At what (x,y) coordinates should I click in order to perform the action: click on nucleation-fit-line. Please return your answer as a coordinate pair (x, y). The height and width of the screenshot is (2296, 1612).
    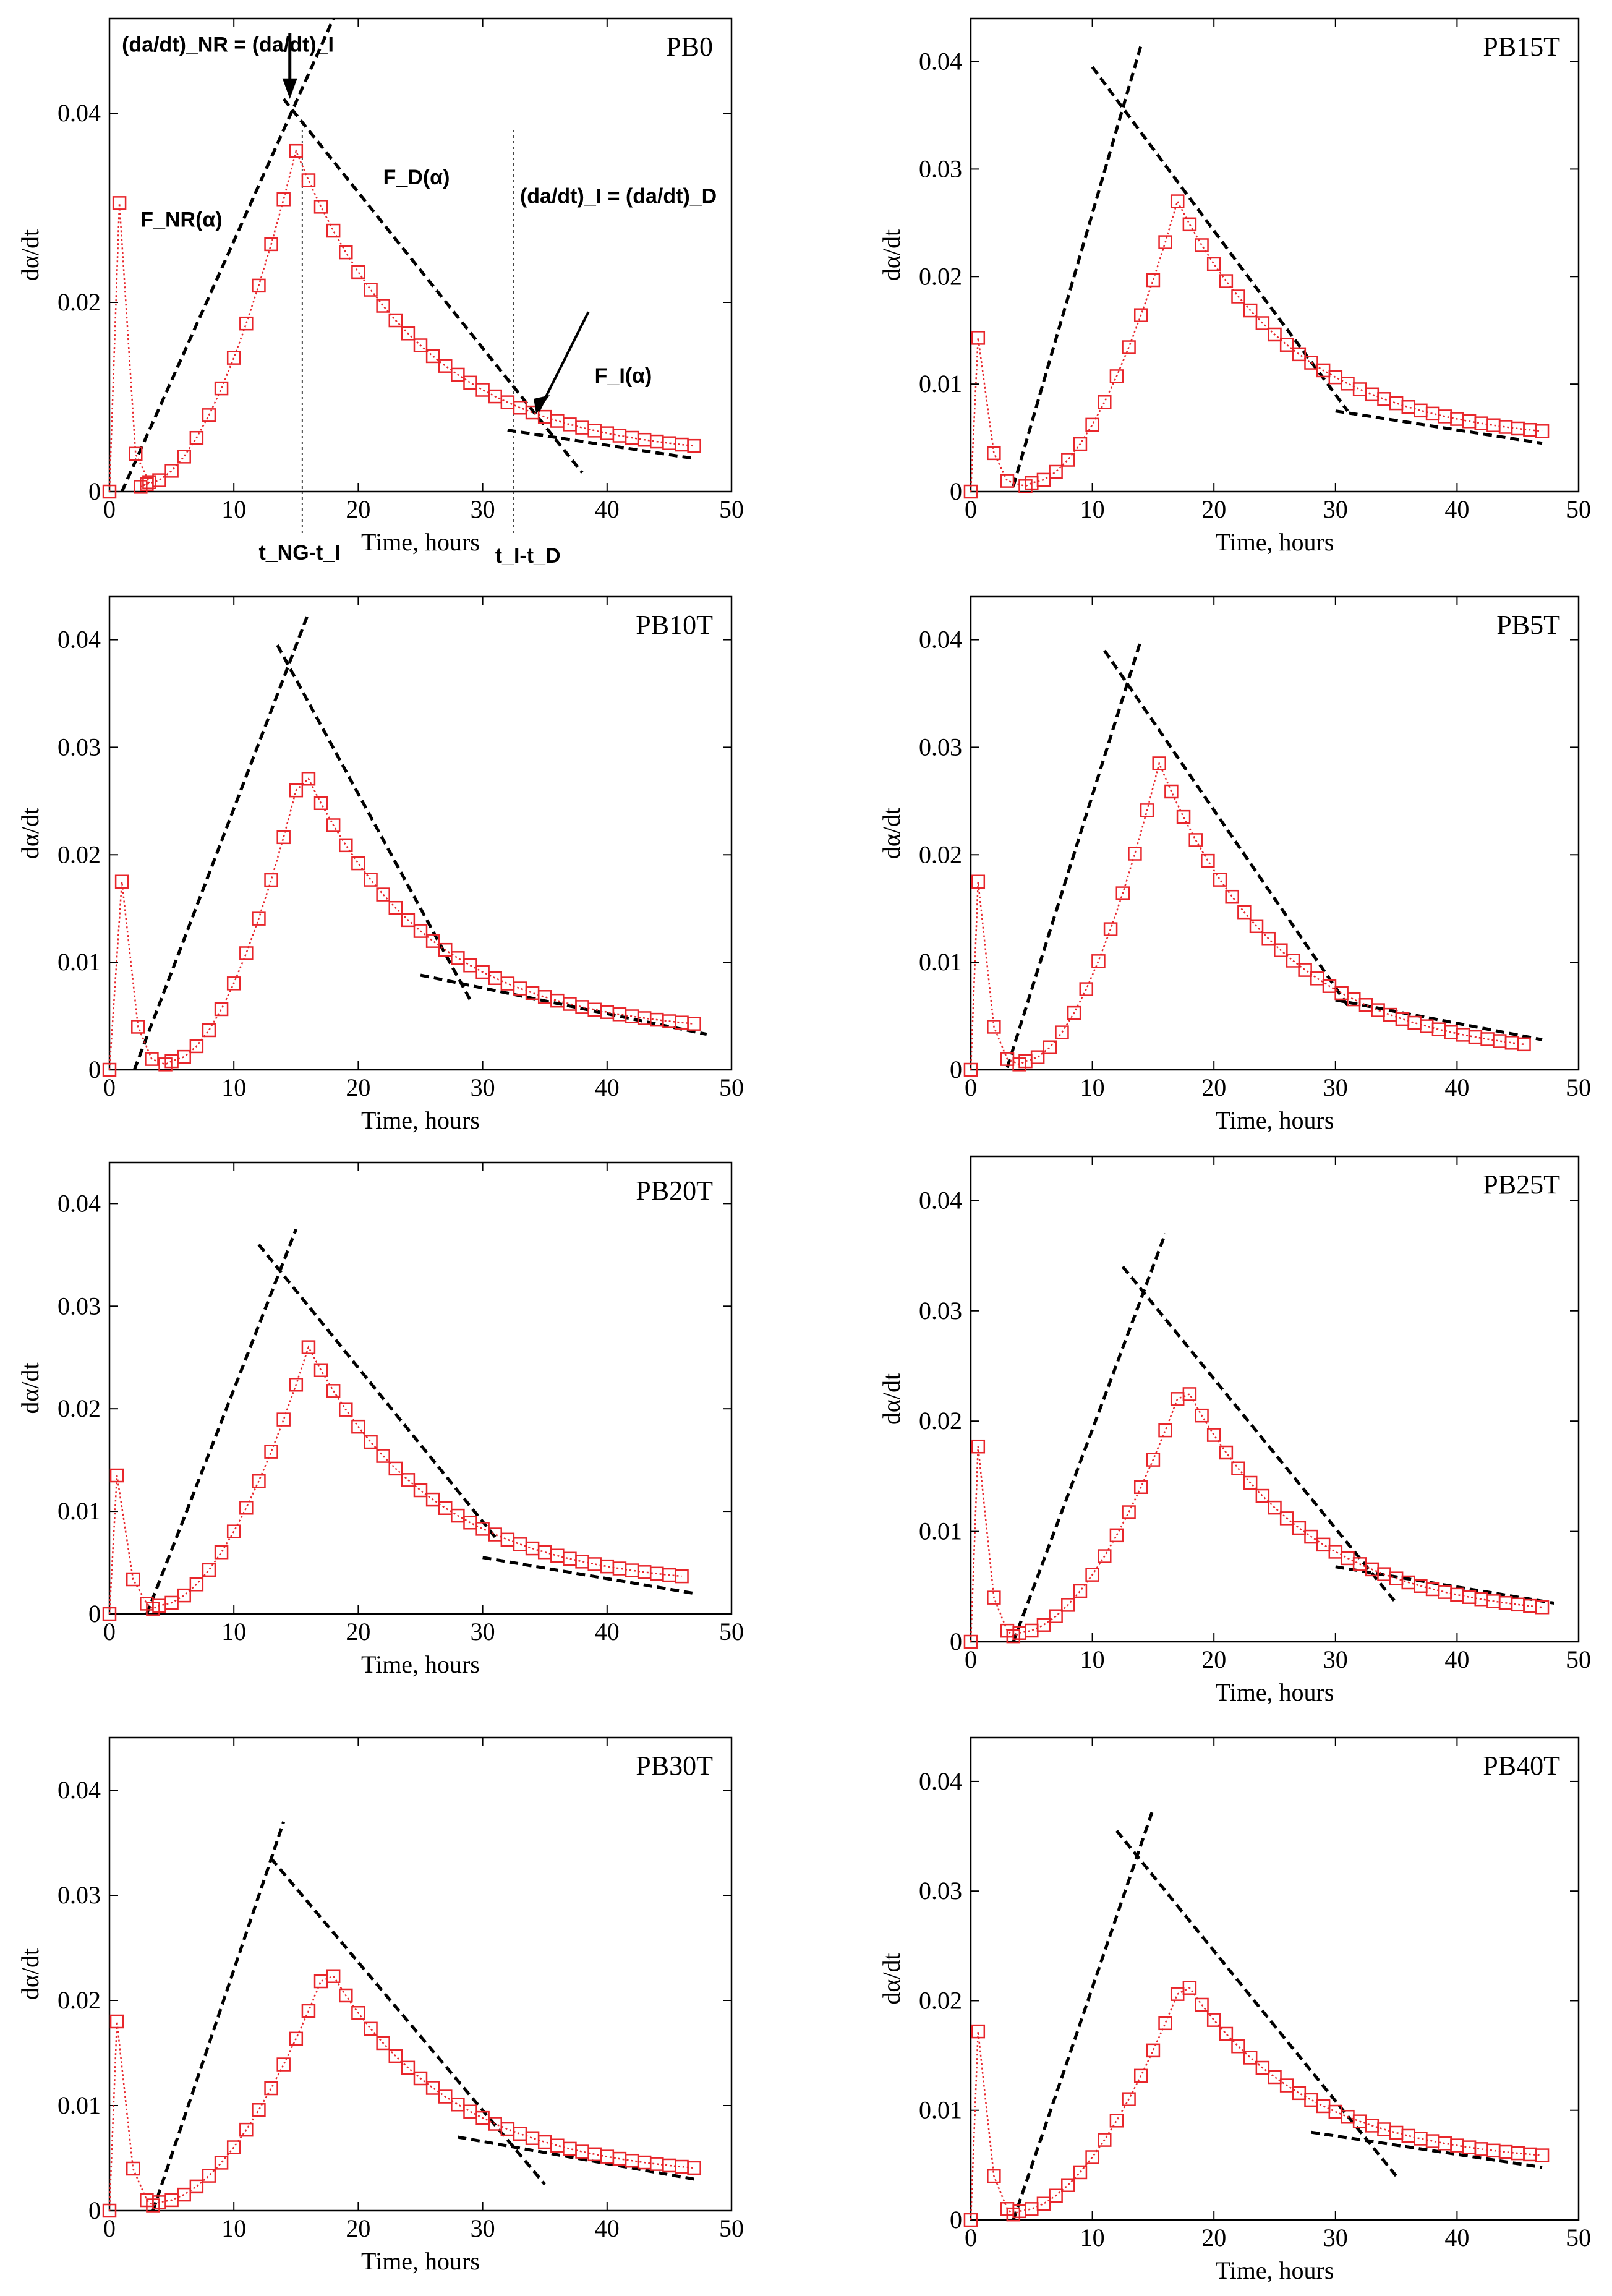
    Looking at the image, I should click on (218, 2016).